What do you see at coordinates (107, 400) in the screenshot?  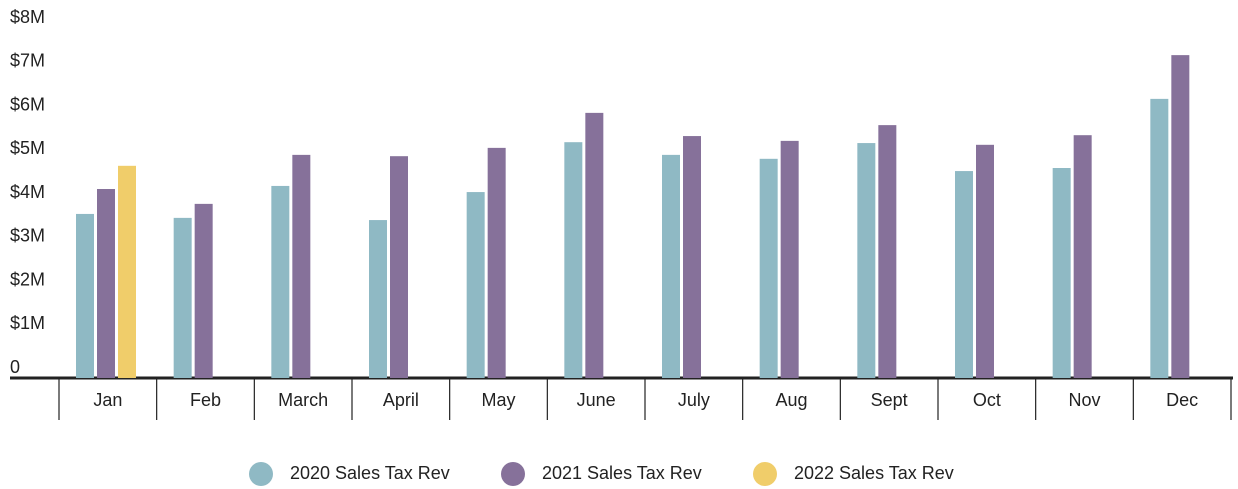 I see `x-tick-label: Jan` at bounding box center [107, 400].